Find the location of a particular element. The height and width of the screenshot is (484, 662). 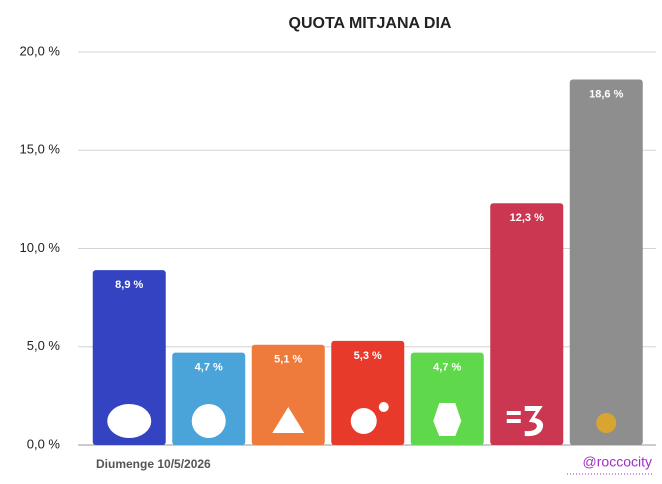

value-label: 8,9 % is located at coordinates (129, 285).